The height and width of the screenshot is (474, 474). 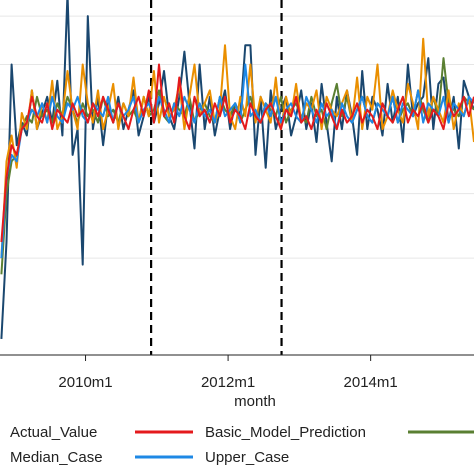 What do you see at coordinates (56, 457) in the screenshot?
I see `legend-label-3: Median_Case` at bounding box center [56, 457].